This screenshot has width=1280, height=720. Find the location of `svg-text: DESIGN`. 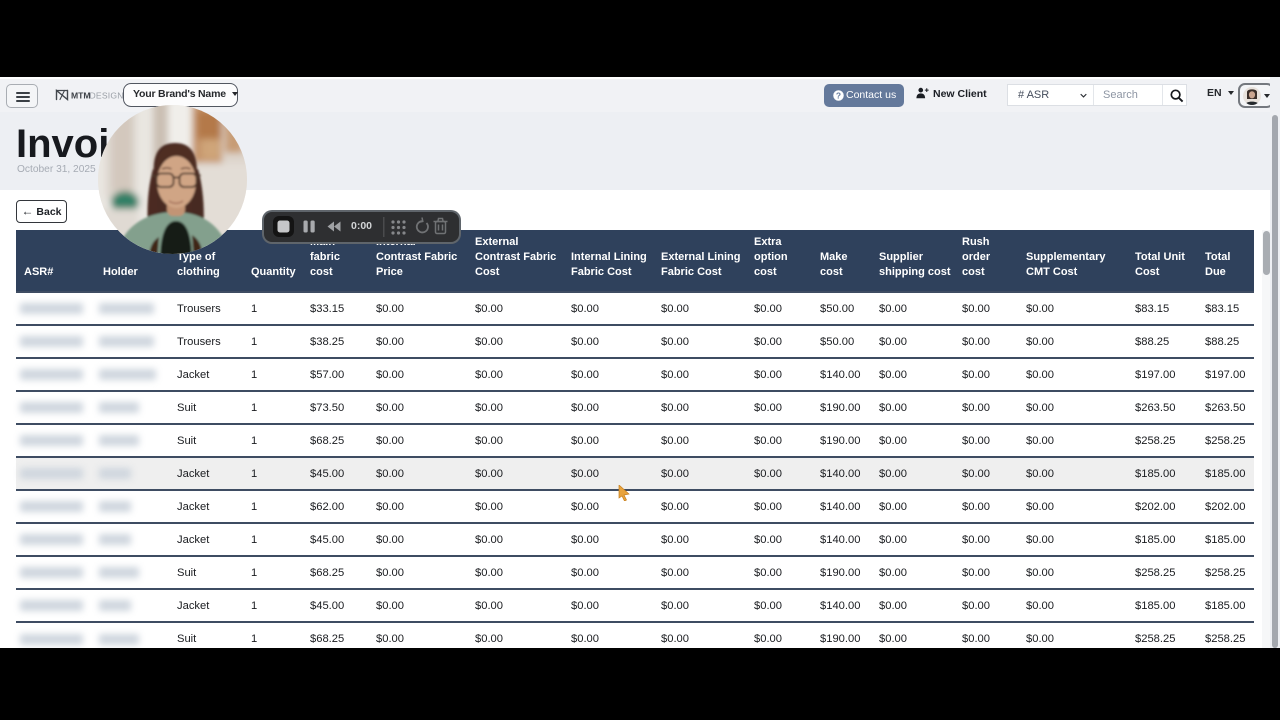

svg-text: DESIGN is located at coordinates (107, 96).